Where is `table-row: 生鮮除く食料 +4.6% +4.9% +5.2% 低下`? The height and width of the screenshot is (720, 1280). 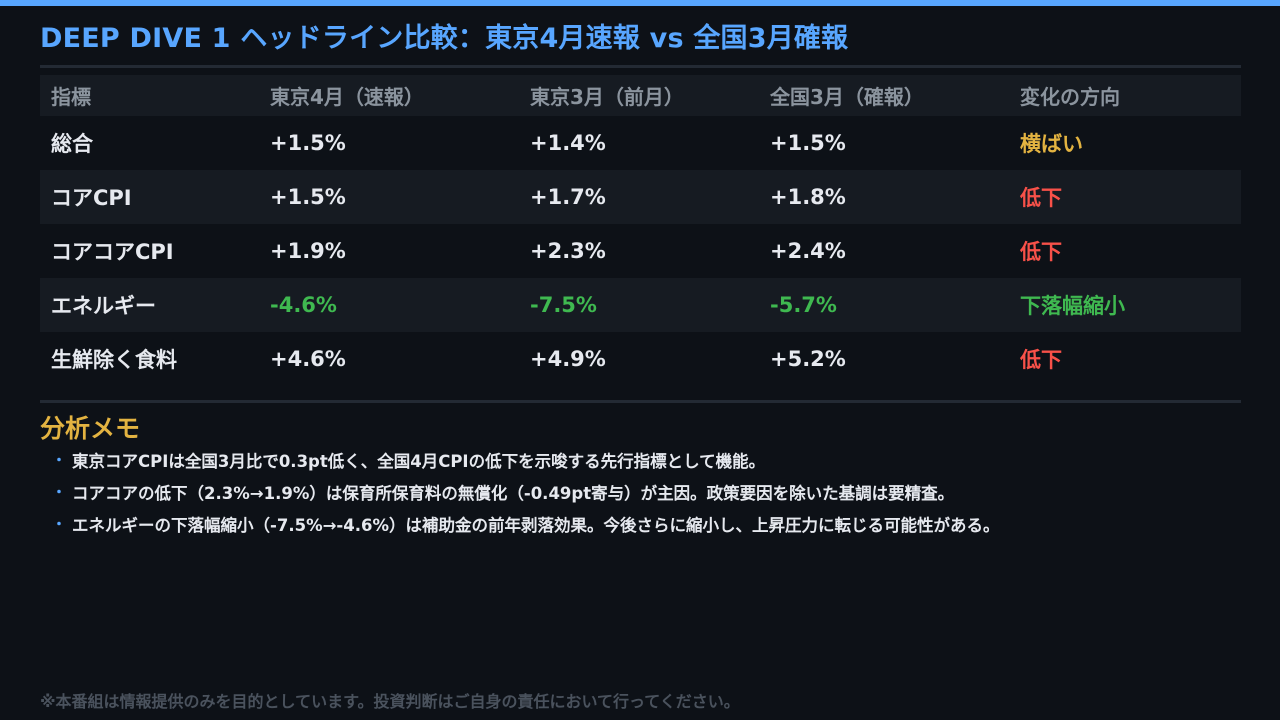 table-row: 生鮮除く食料 +4.6% +4.9% +5.2% 低下 is located at coordinates (640, 359).